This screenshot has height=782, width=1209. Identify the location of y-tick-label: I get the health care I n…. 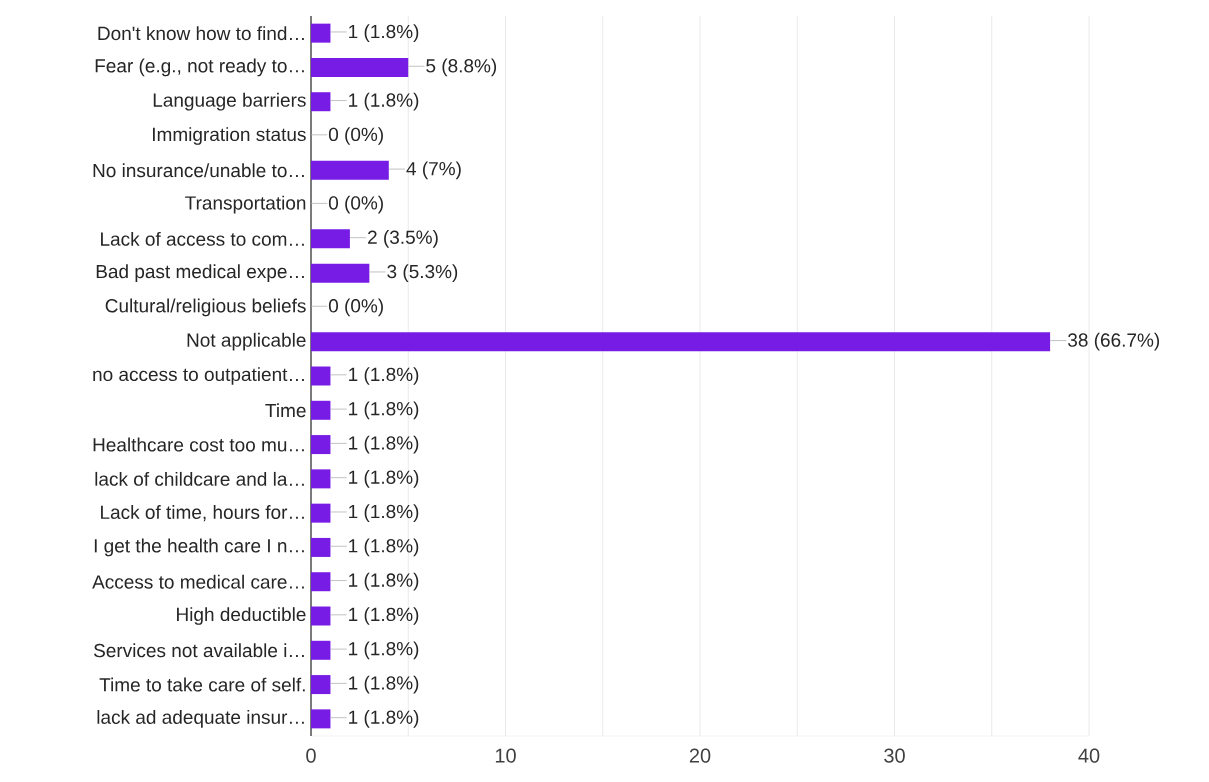
(199, 547).